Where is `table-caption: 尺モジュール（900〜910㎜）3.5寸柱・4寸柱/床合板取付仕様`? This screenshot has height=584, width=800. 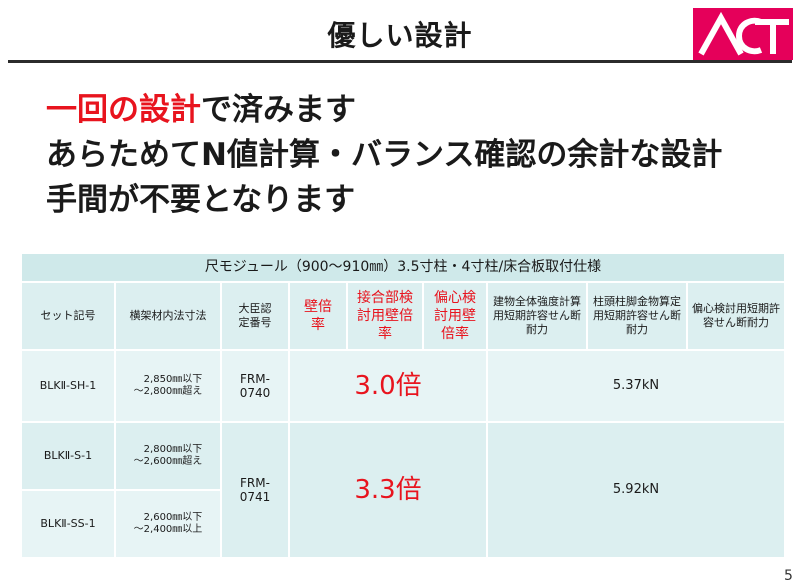
table-caption: 尺モジュール（900〜910㎜）3.5寸柱・4寸柱/床合板取付仕様 is located at coordinates (403, 267).